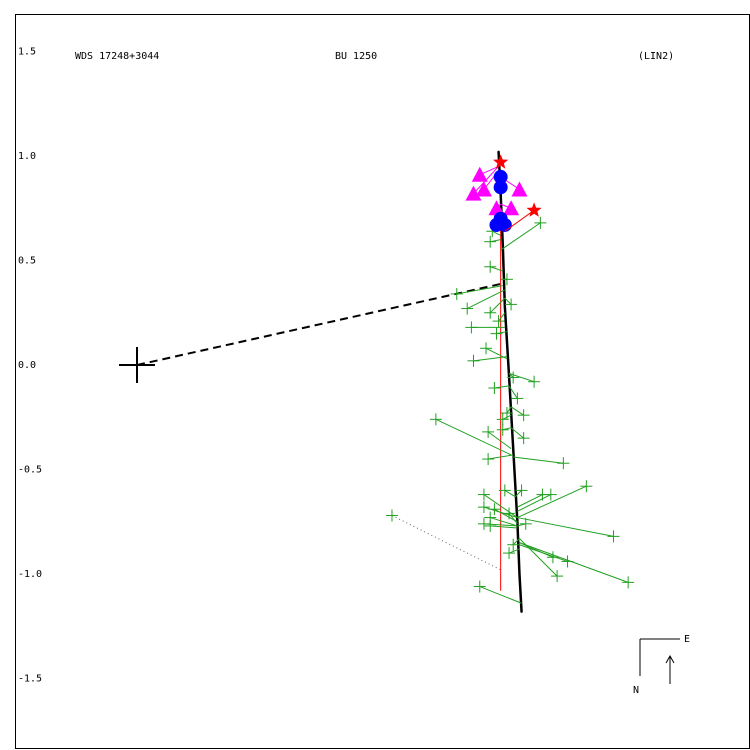 The height and width of the screenshot is (750, 750). What do you see at coordinates (117, 56) in the screenshot?
I see `header-left-label: WDS 17248+3044` at bounding box center [117, 56].